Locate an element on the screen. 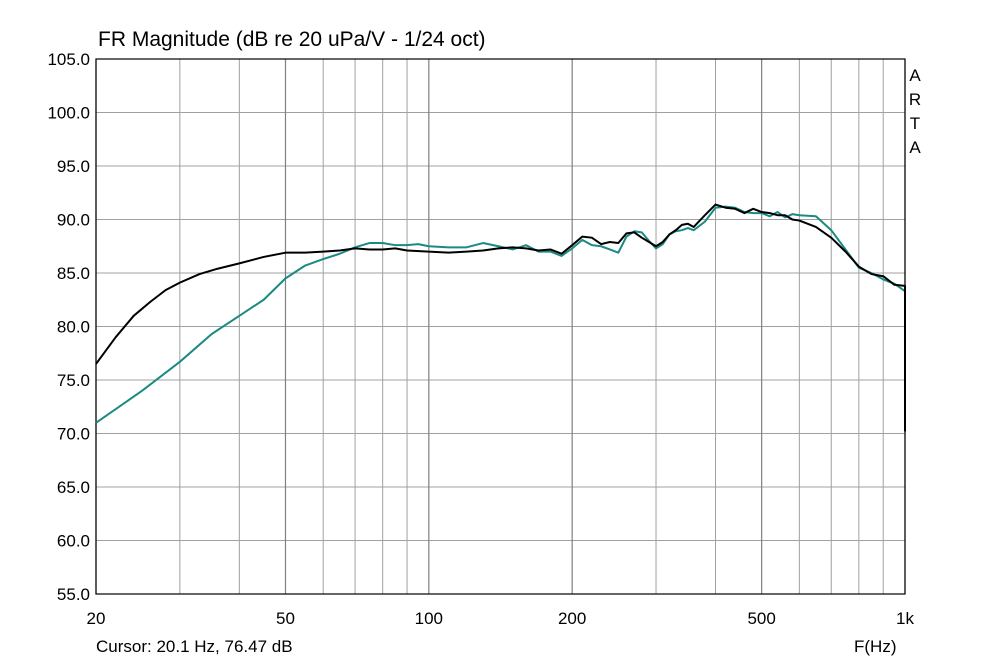 The height and width of the screenshot is (666, 1000). y-tick-label: 75.0 is located at coordinates (73, 380).